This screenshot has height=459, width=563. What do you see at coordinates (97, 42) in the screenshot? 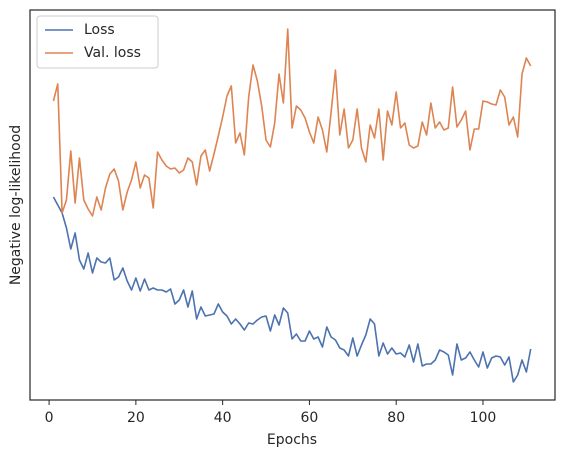
I see `legend-box` at bounding box center [97, 42].